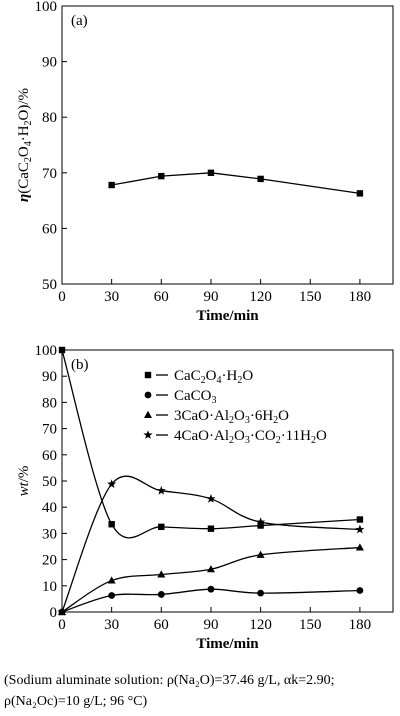 Image resolution: width=400 pixels, height=716 pixels. What do you see at coordinates (49, 430) in the screenshot?
I see `panel-b-ytick-label-7: 70` at bounding box center [49, 430].